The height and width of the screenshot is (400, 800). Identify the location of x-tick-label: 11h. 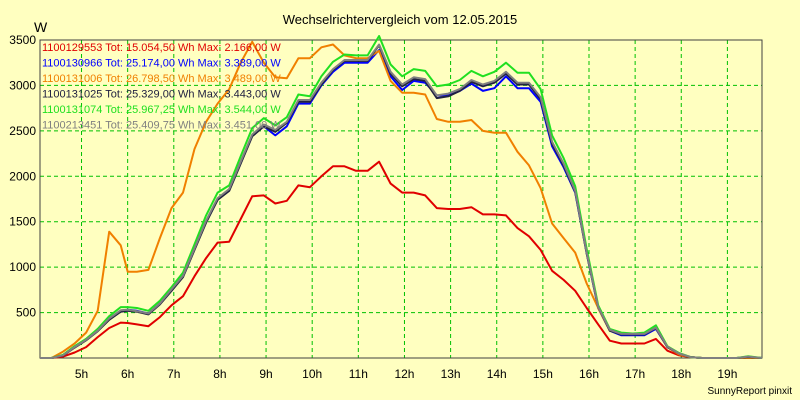
(358, 374).